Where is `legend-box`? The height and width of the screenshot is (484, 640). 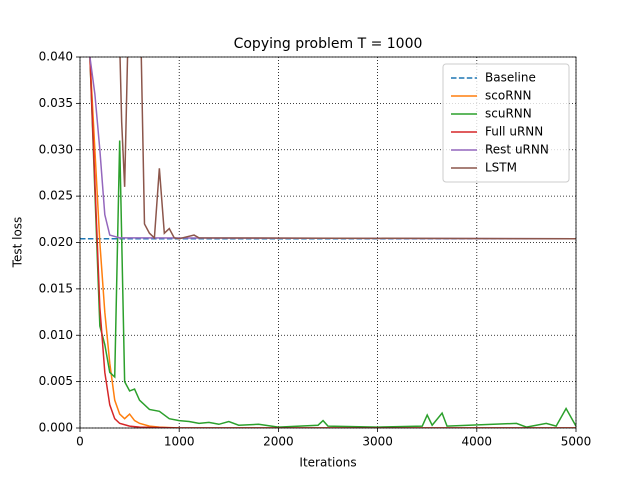
legend-box is located at coordinates (506, 123).